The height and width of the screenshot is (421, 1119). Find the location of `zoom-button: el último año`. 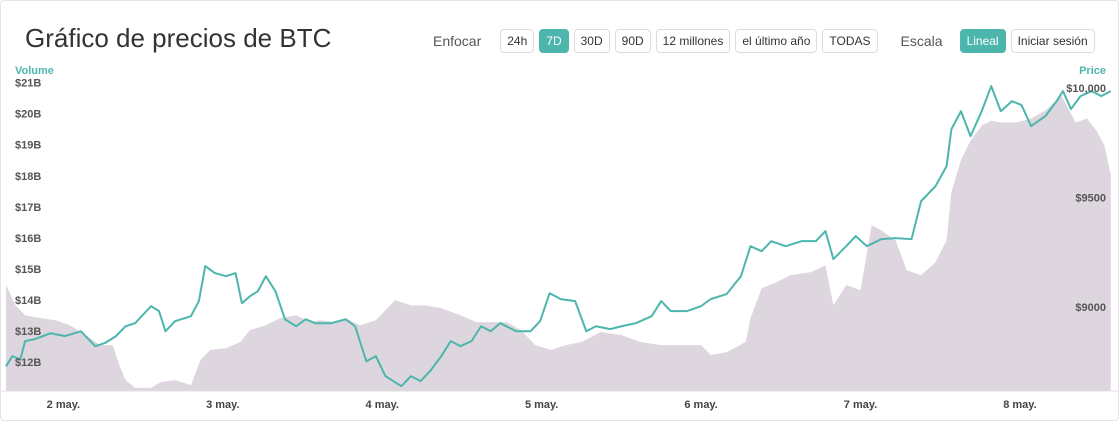

zoom-button: el último año is located at coordinates (776, 41).